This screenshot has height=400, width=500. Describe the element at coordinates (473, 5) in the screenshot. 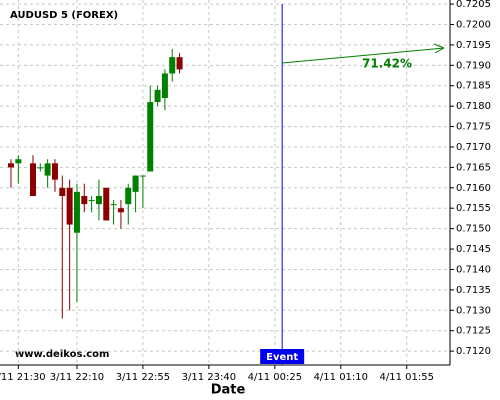

I see `y-tick-label: 0.7205` at that location.